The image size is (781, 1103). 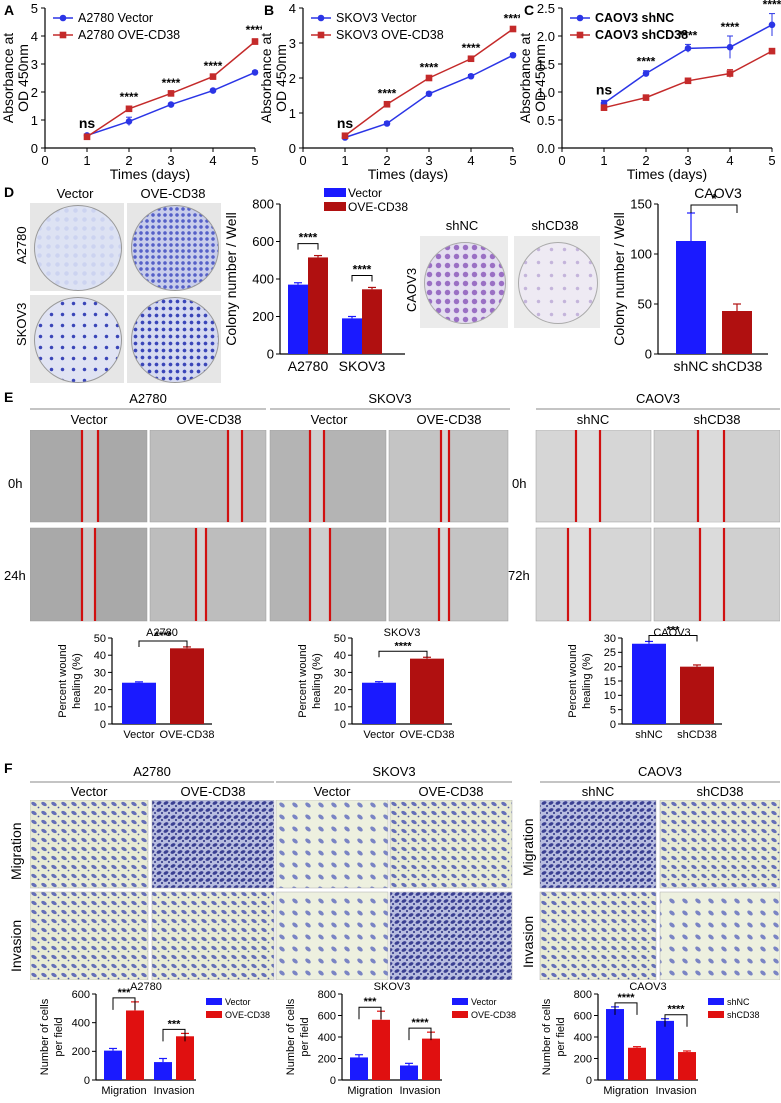 What do you see at coordinates (87, 123) in the screenshot?
I see `chart-a-sig-label: ns` at bounding box center [87, 123].